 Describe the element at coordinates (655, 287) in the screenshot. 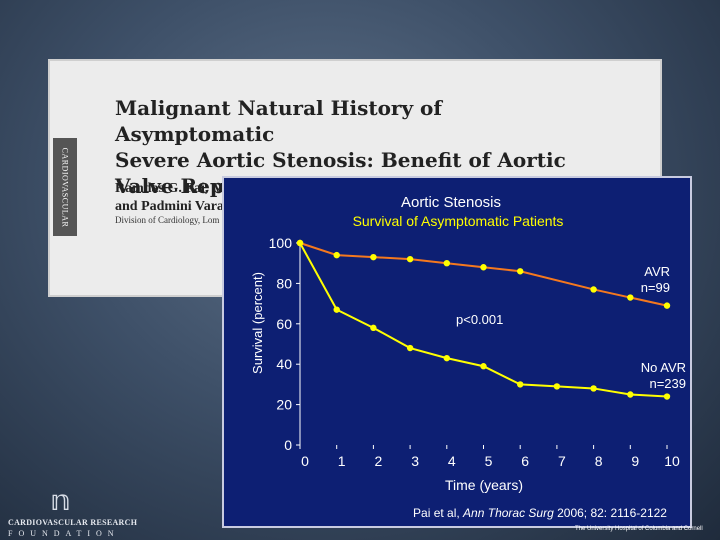

I see `avr-label-line: n=99` at that location.